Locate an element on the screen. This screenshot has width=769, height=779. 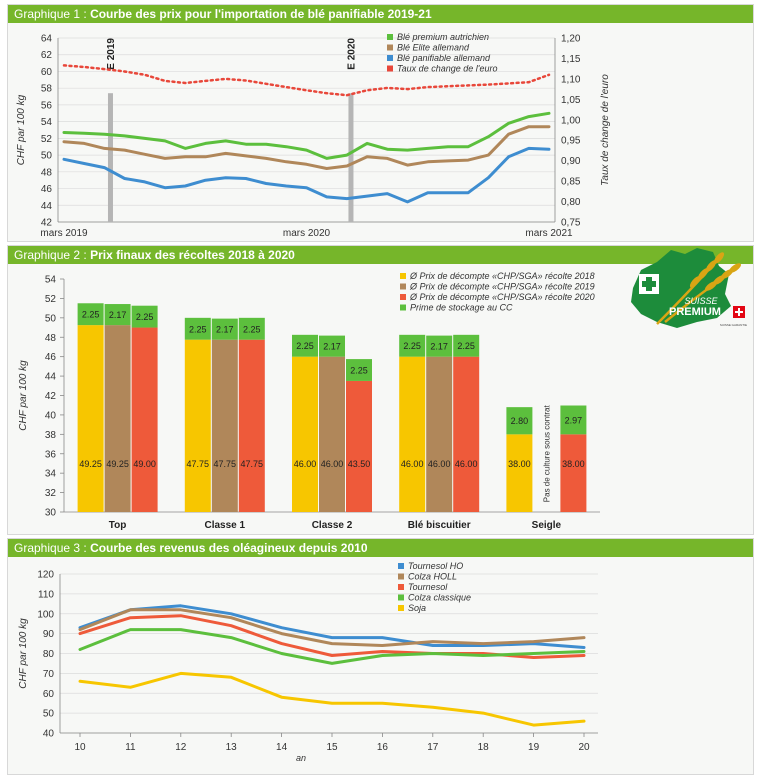
premium-value-label: 2.80 is located at coordinates (520, 421).